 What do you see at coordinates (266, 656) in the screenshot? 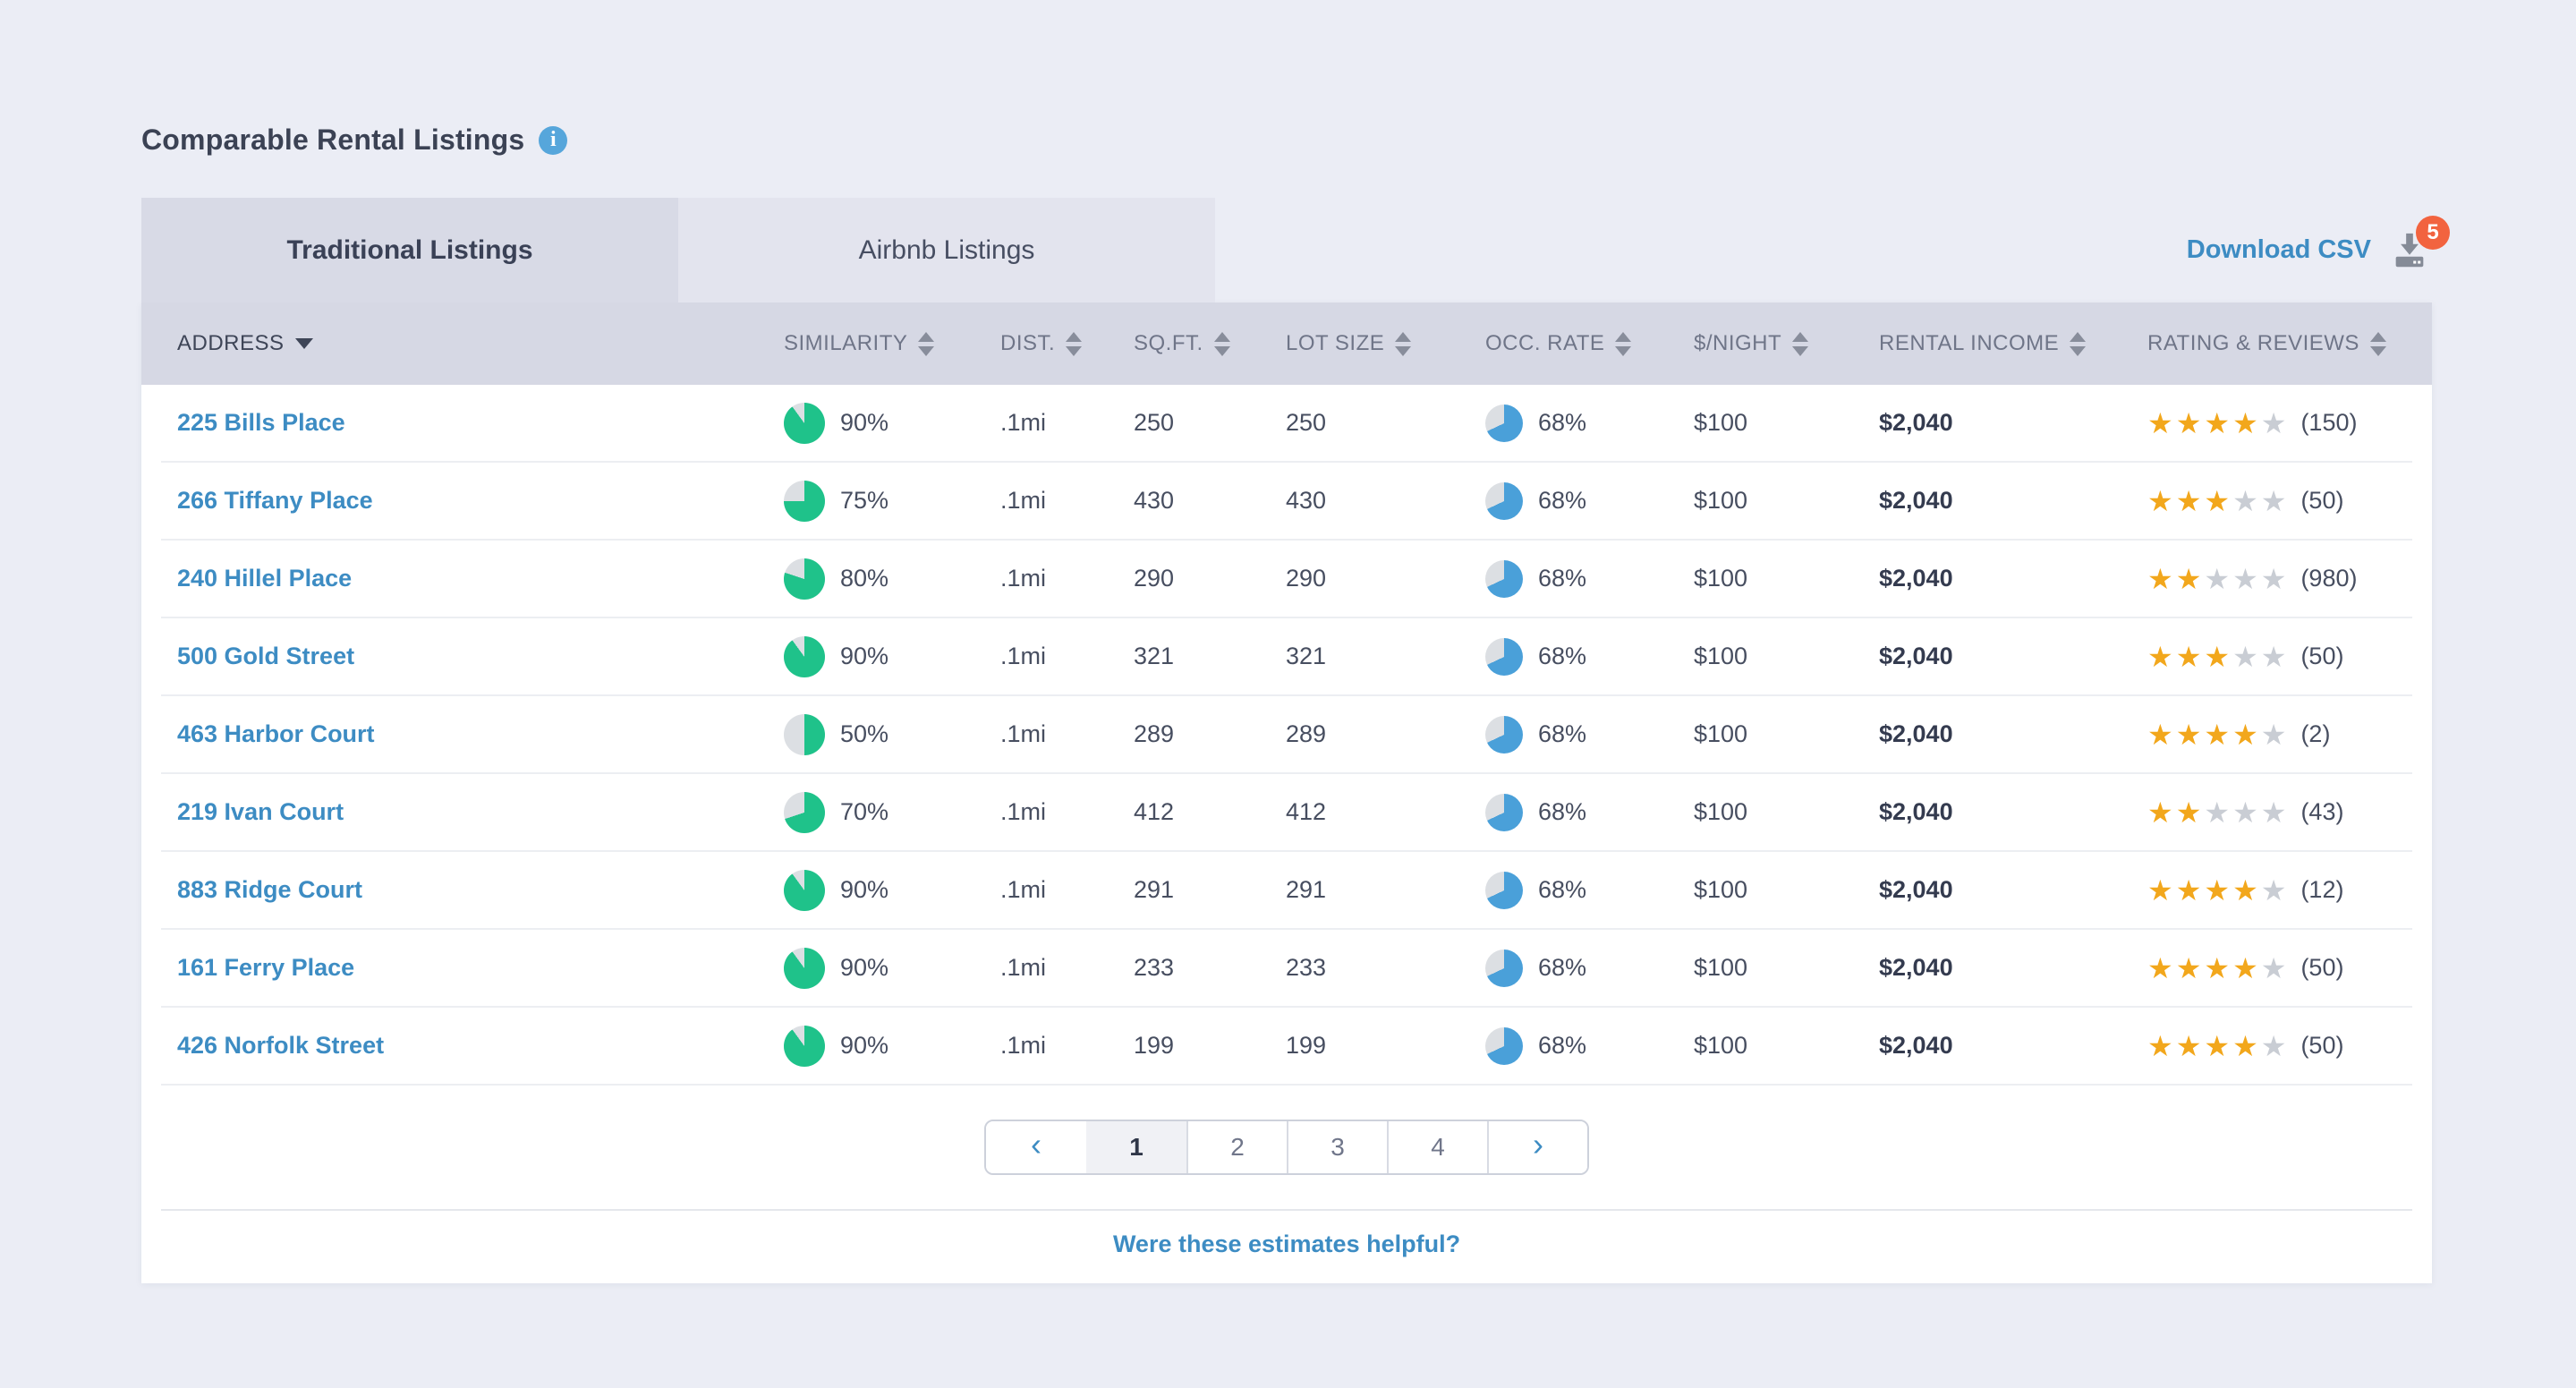
I see `address-link: 500 Gold Street` at bounding box center [266, 656].